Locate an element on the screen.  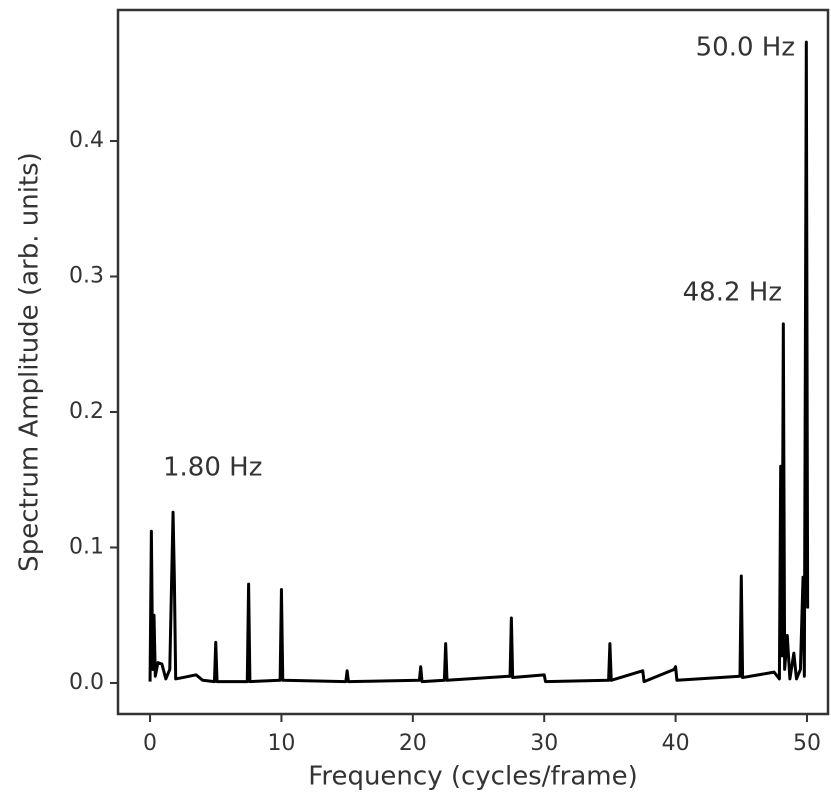
x-tick-label: 30 is located at coordinates (544, 743).